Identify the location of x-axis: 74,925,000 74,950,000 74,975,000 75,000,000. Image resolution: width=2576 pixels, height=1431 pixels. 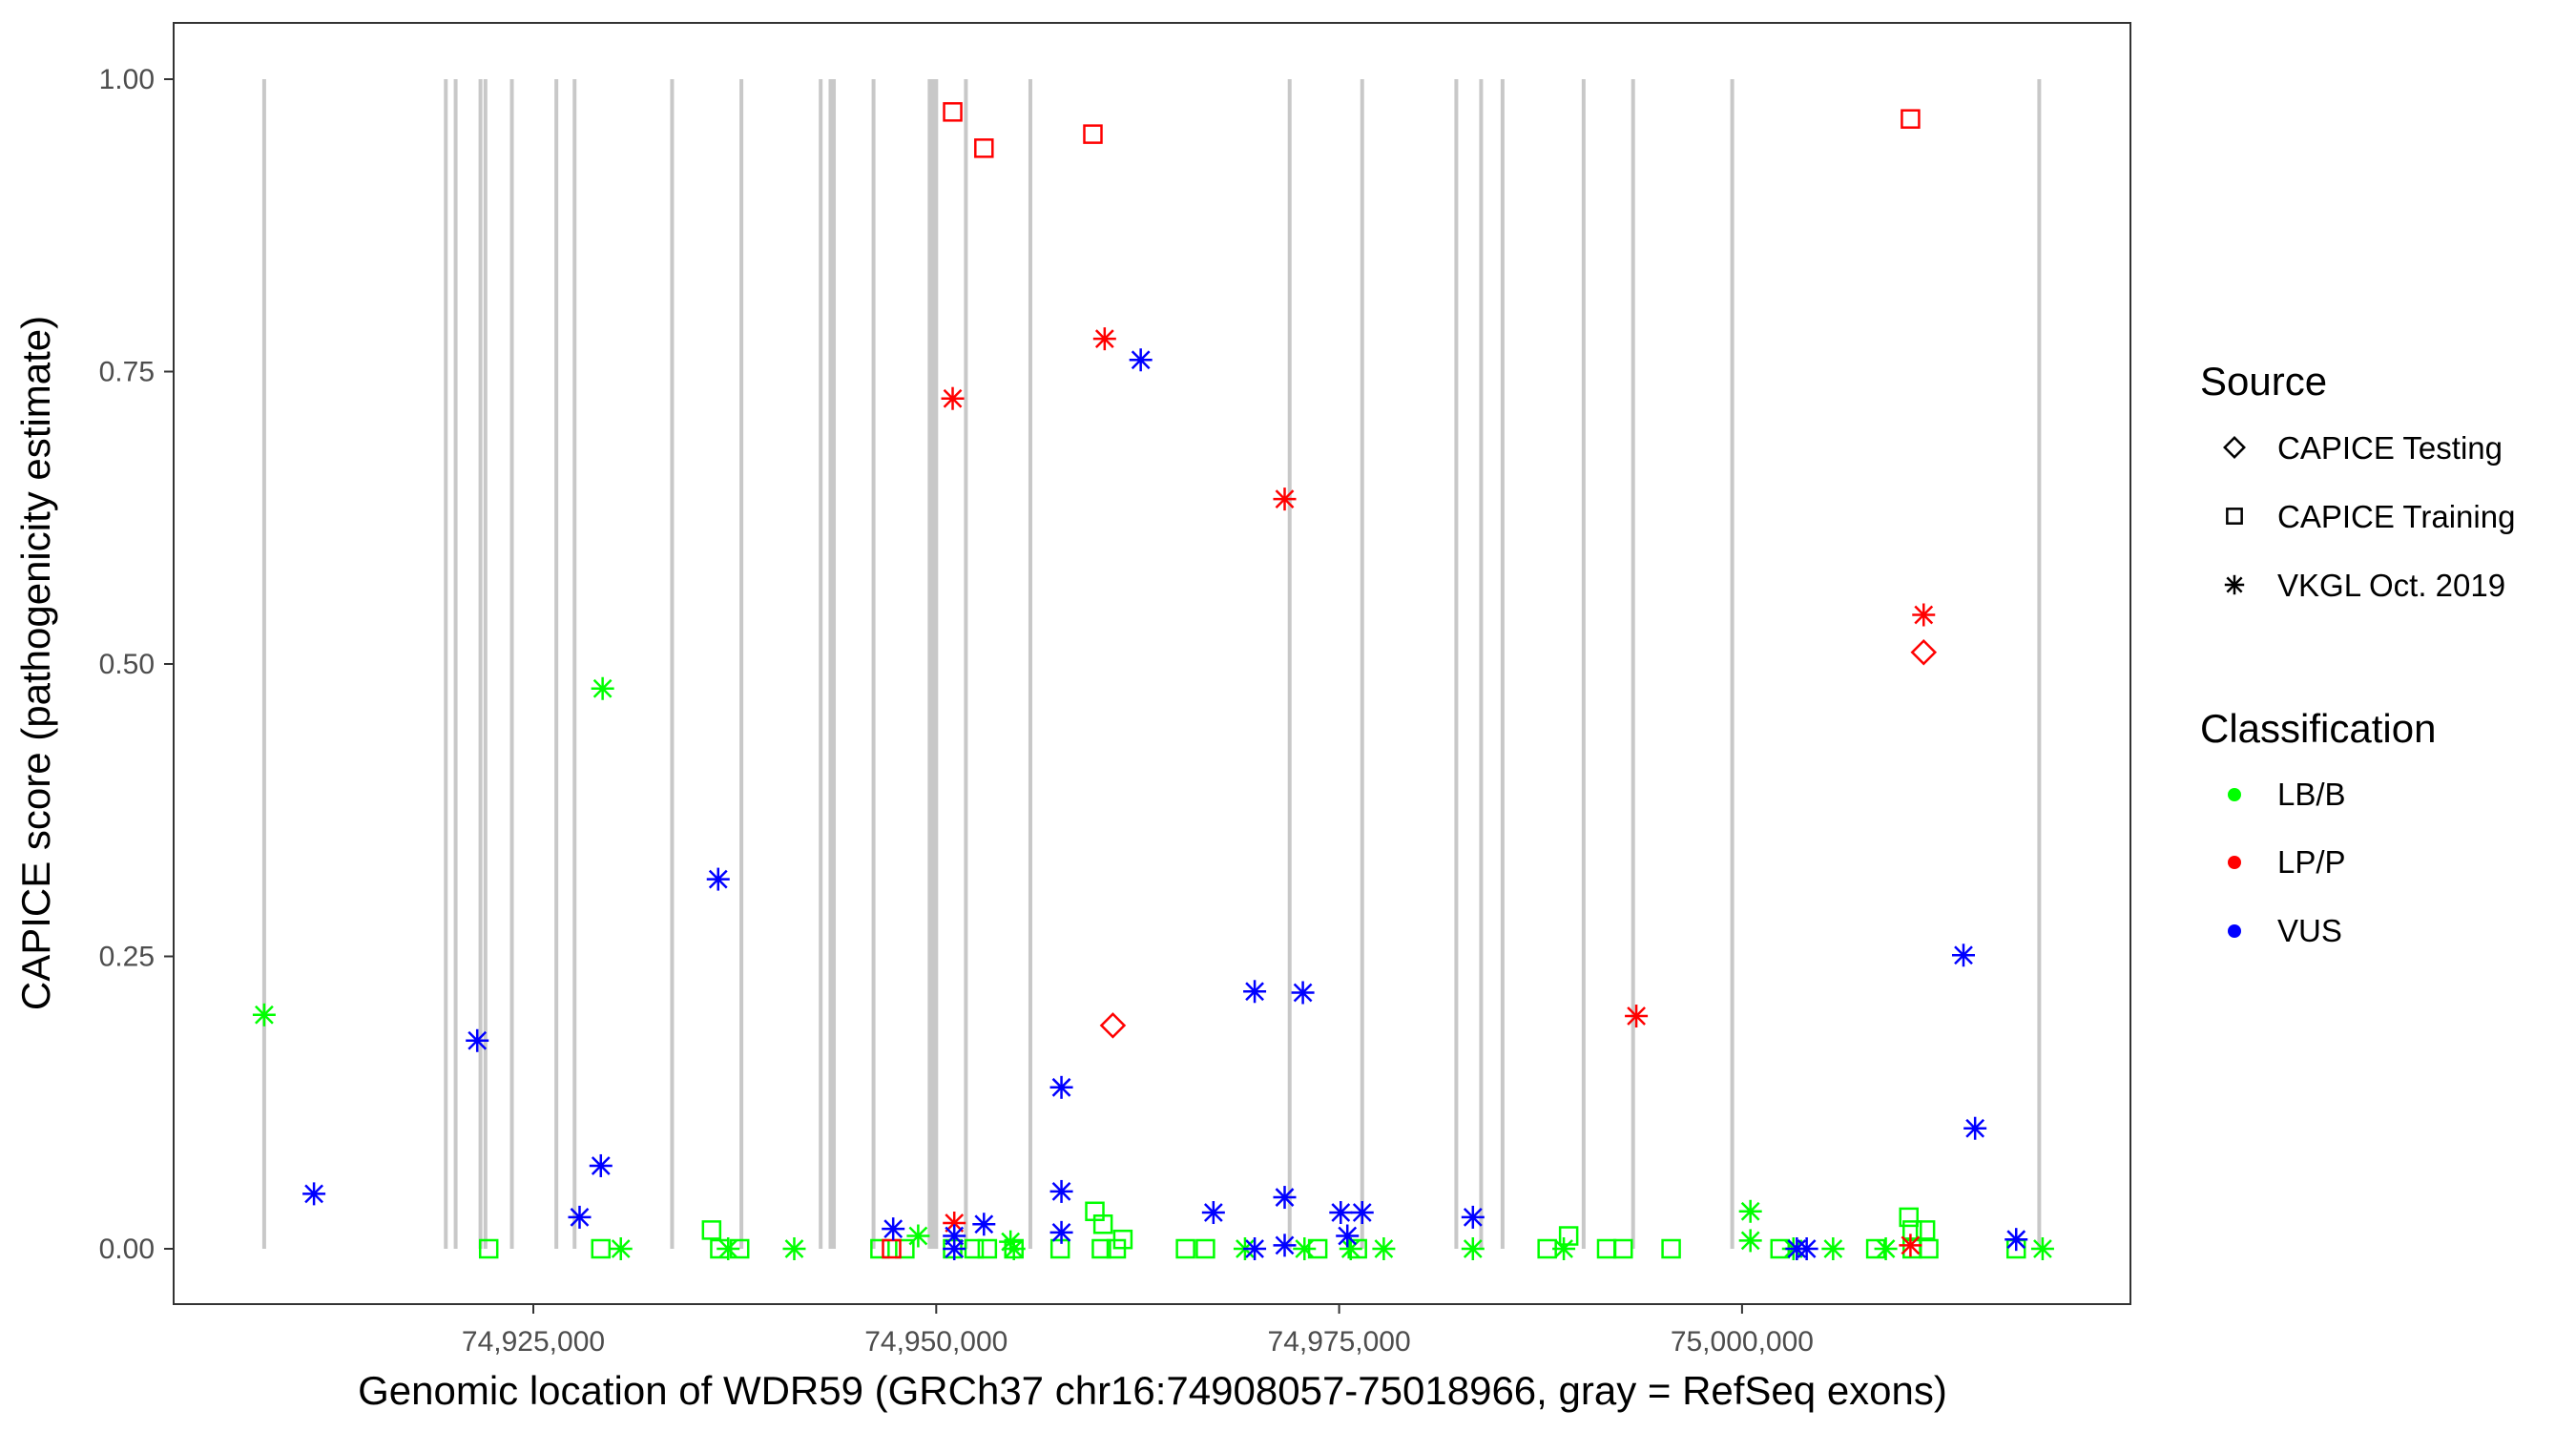
(1138, 1331).